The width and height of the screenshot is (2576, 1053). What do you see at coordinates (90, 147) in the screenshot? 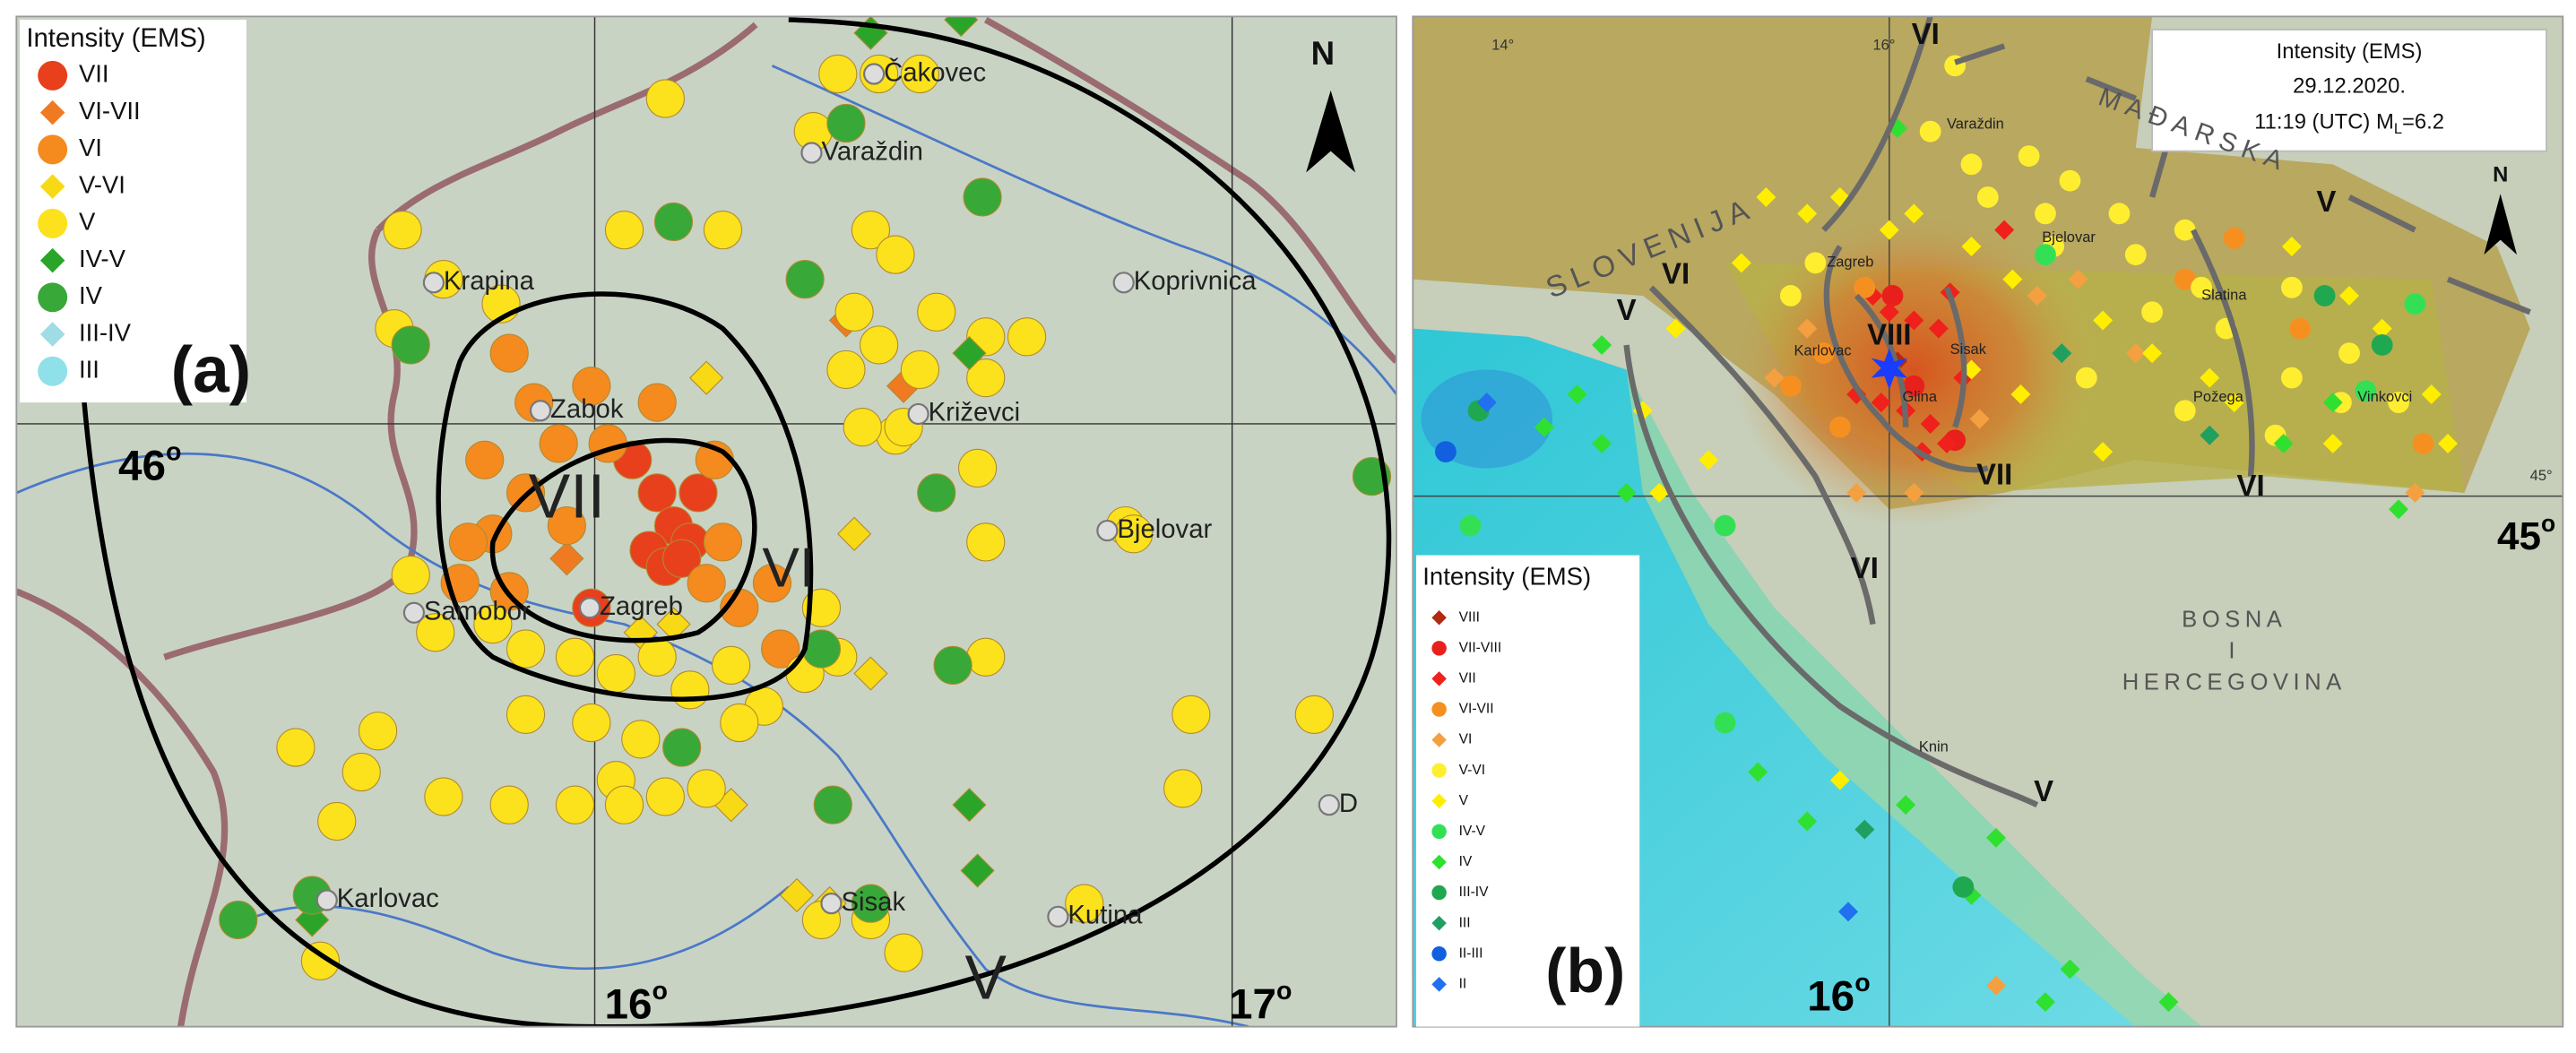
I see `legend-label: VI` at bounding box center [90, 147].